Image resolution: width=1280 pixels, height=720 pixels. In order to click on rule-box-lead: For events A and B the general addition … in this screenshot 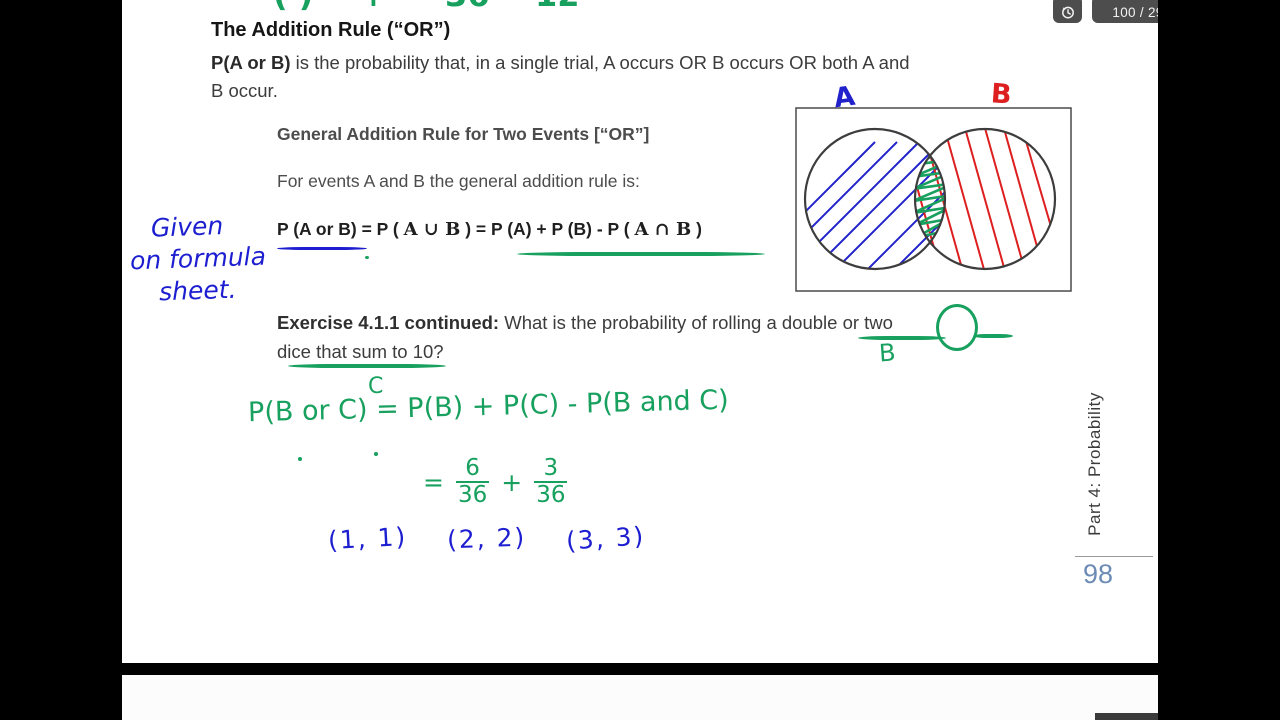, I will do `click(458, 181)`.